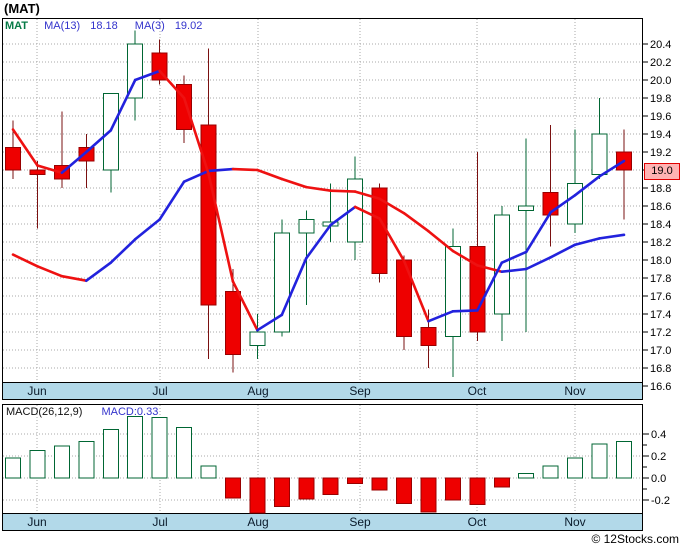 Image resolution: width=680 pixels, height=546 pixels. What do you see at coordinates (130, 412) in the screenshot?
I see `macd-value-label: MACD:0.33` at bounding box center [130, 412].